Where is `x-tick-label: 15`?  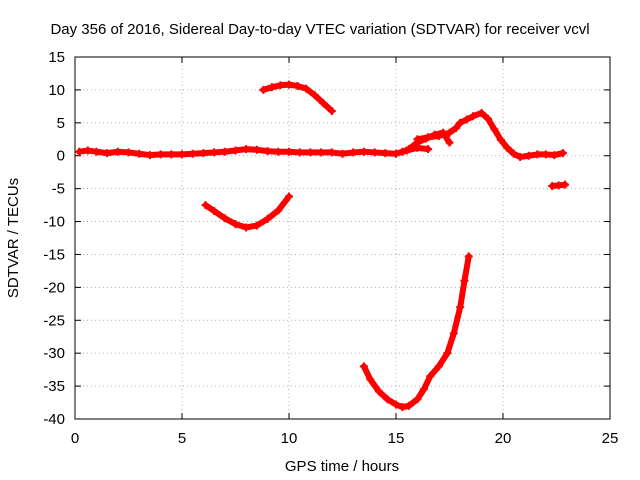
x-tick-label: 15 is located at coordinates (396, 438).